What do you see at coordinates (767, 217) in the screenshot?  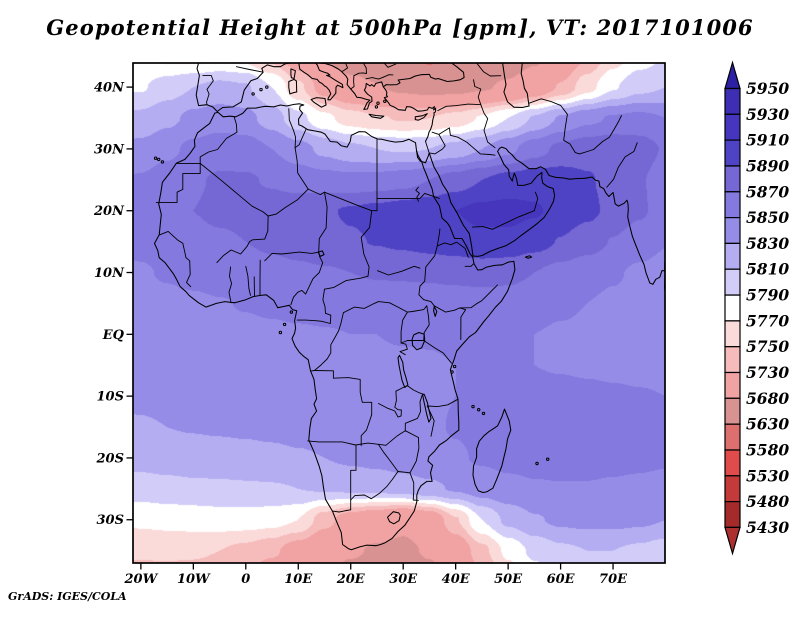 I see `colorbar-tick-label: 5850` at bounding box center [767, 217].